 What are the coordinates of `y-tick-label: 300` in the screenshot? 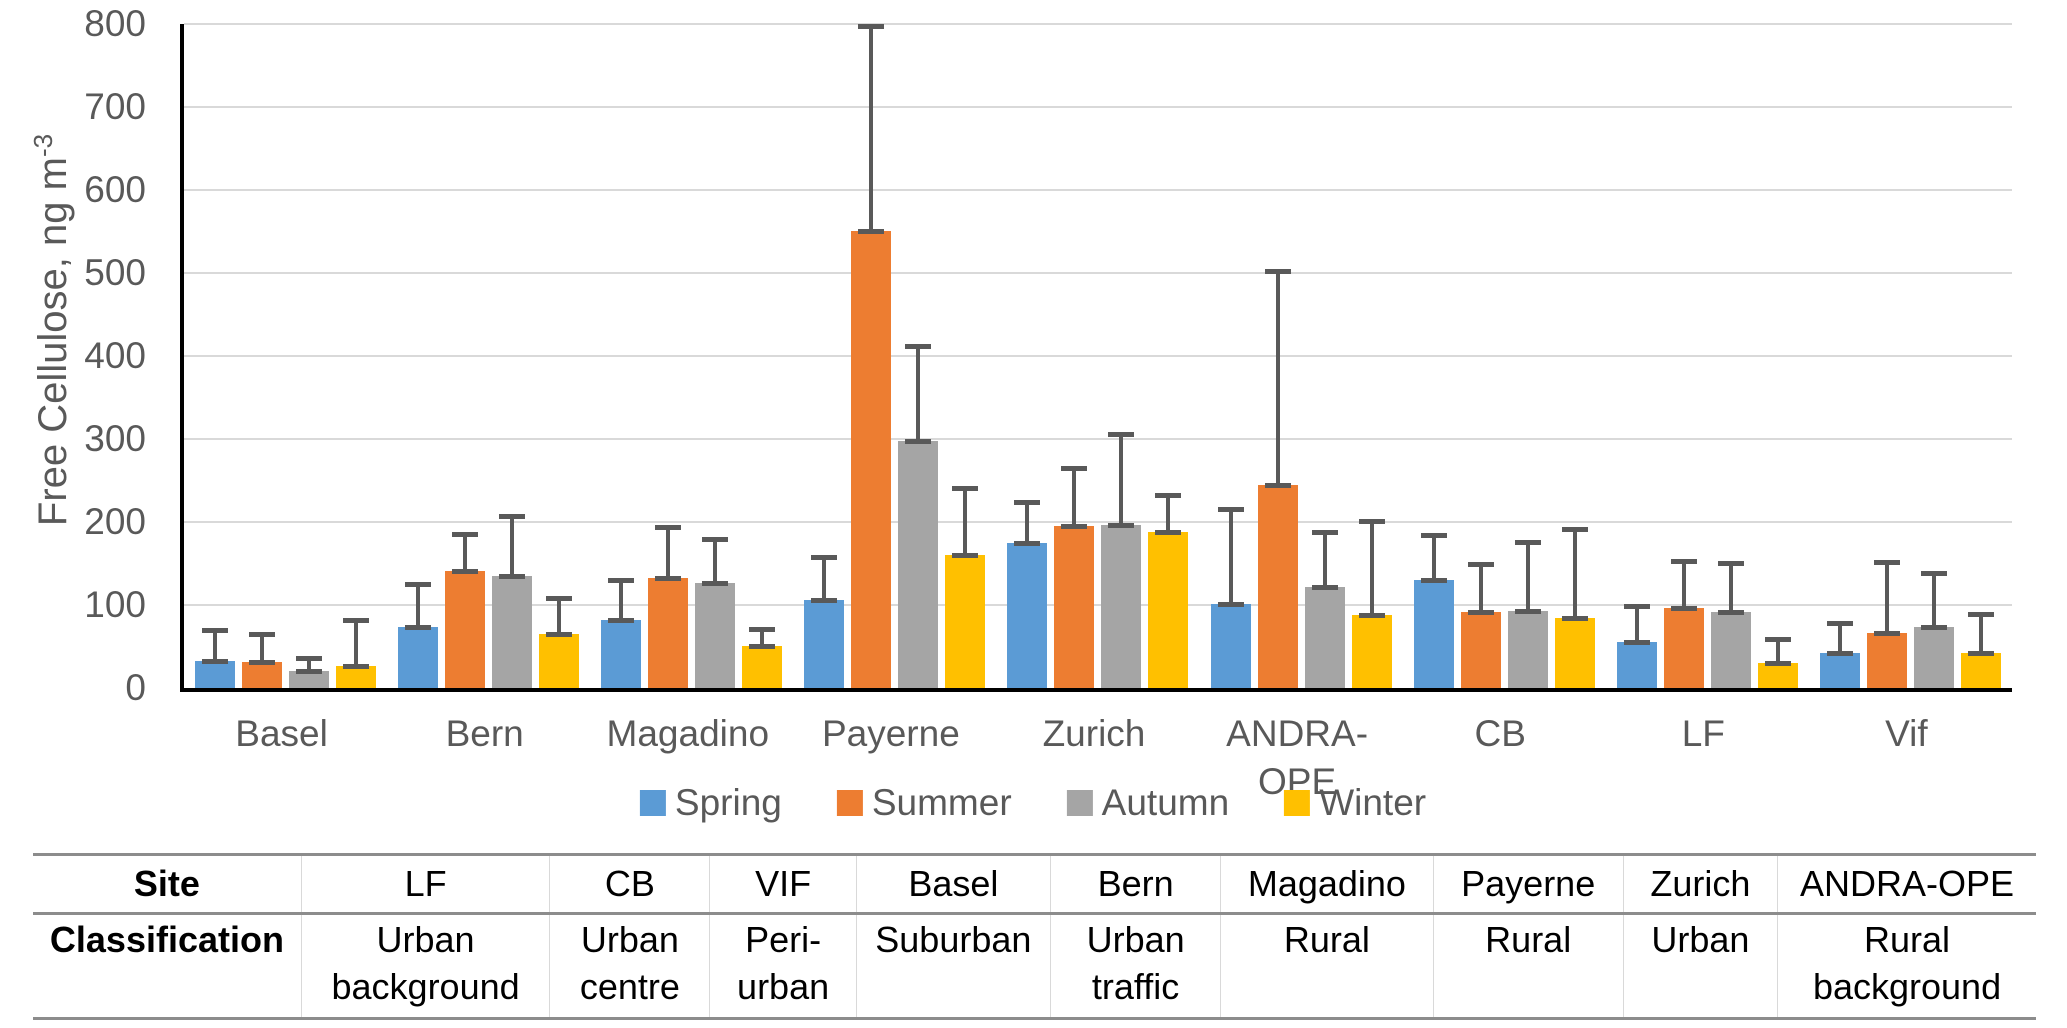 It's located at (115, 438).